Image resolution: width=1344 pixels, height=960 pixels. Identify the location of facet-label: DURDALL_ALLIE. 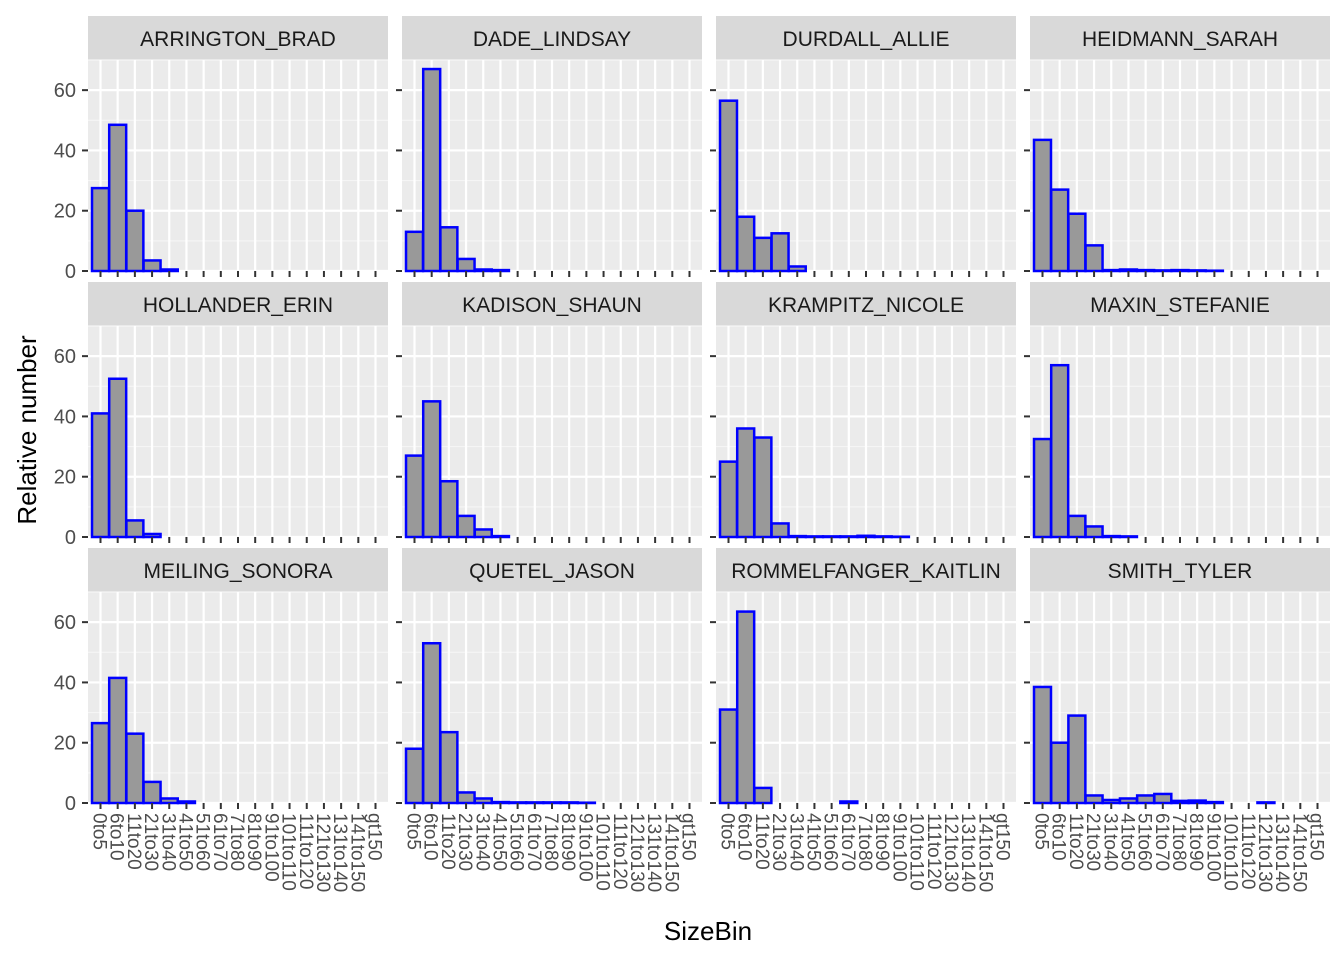
(866, 39).